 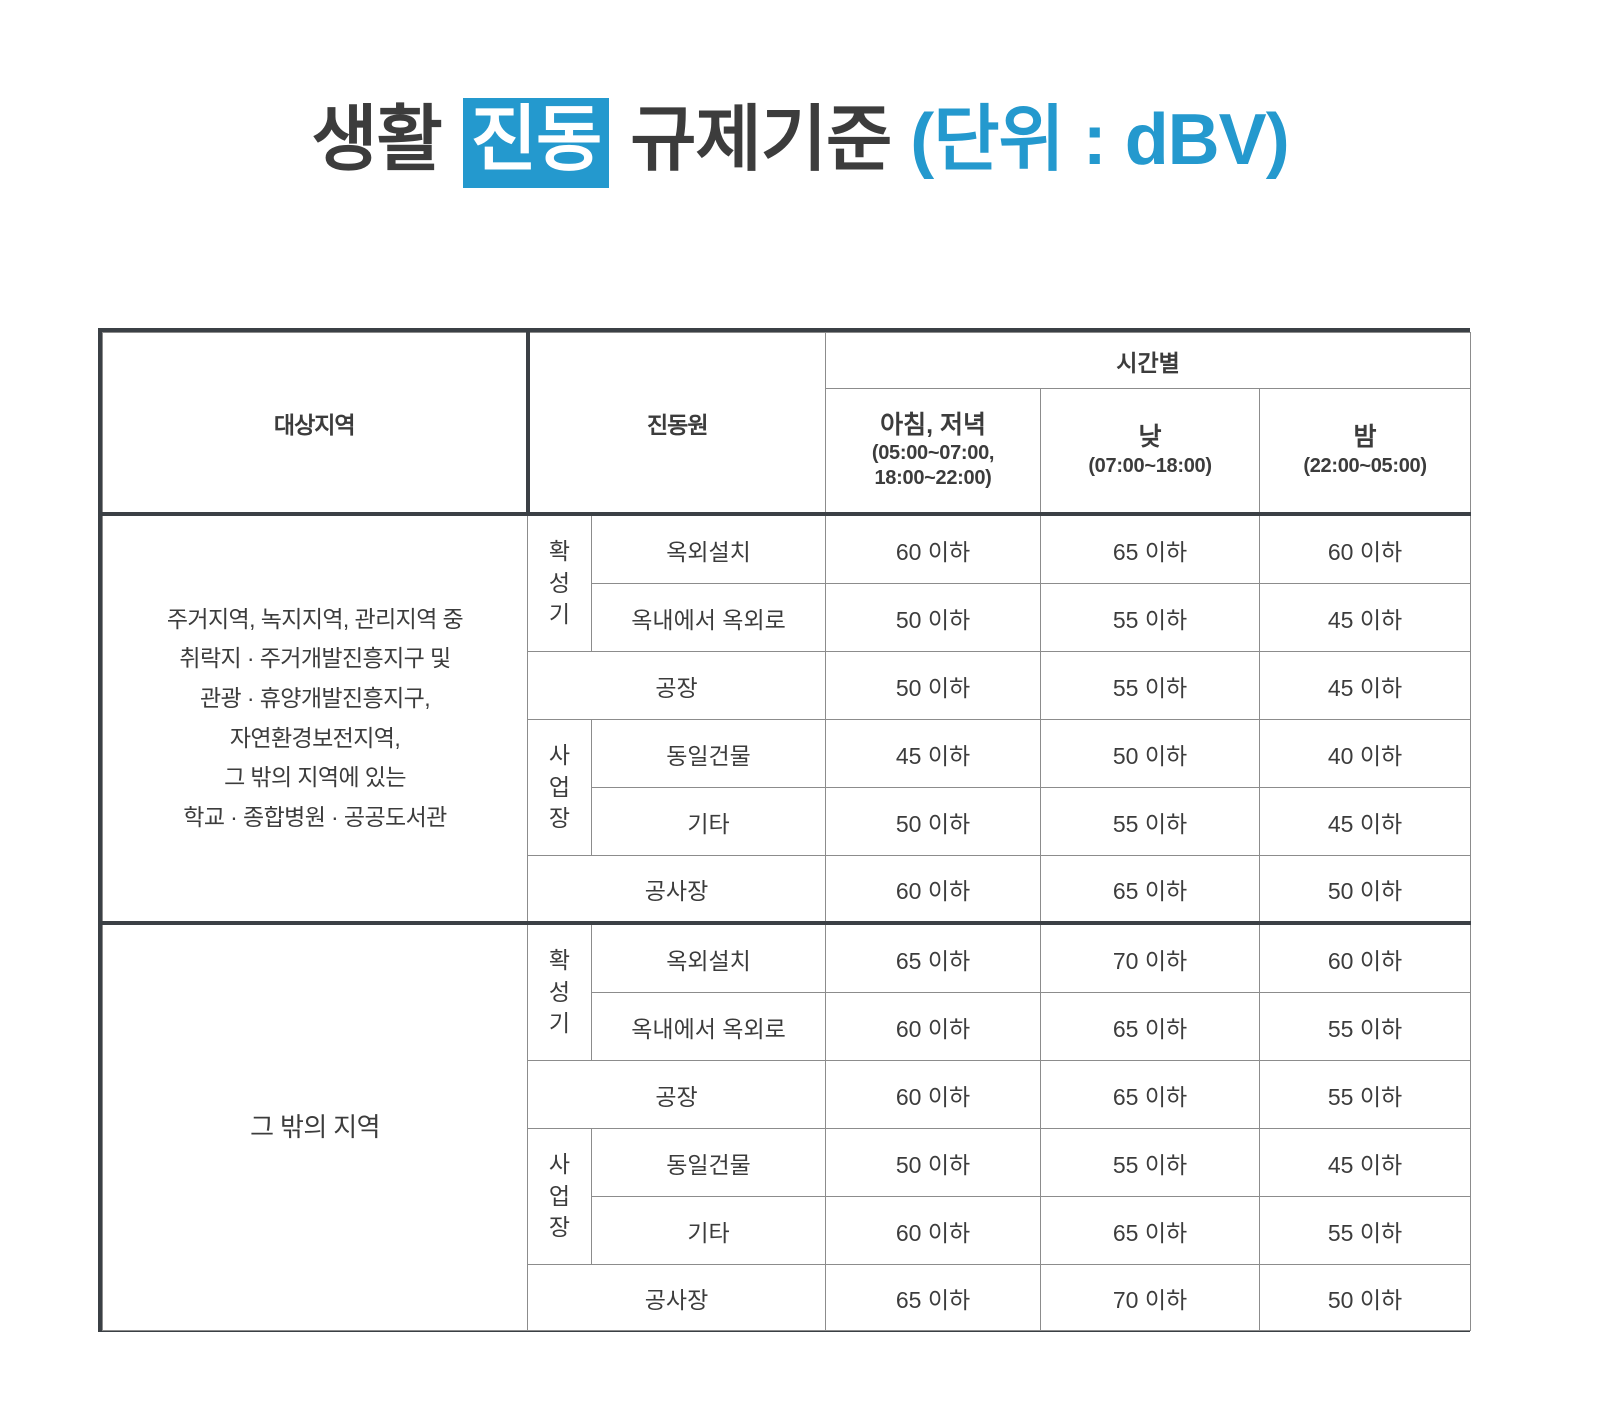 I want to click on header-row-top: 대상지역 진동원 시간별, so click(x=787, y=424).